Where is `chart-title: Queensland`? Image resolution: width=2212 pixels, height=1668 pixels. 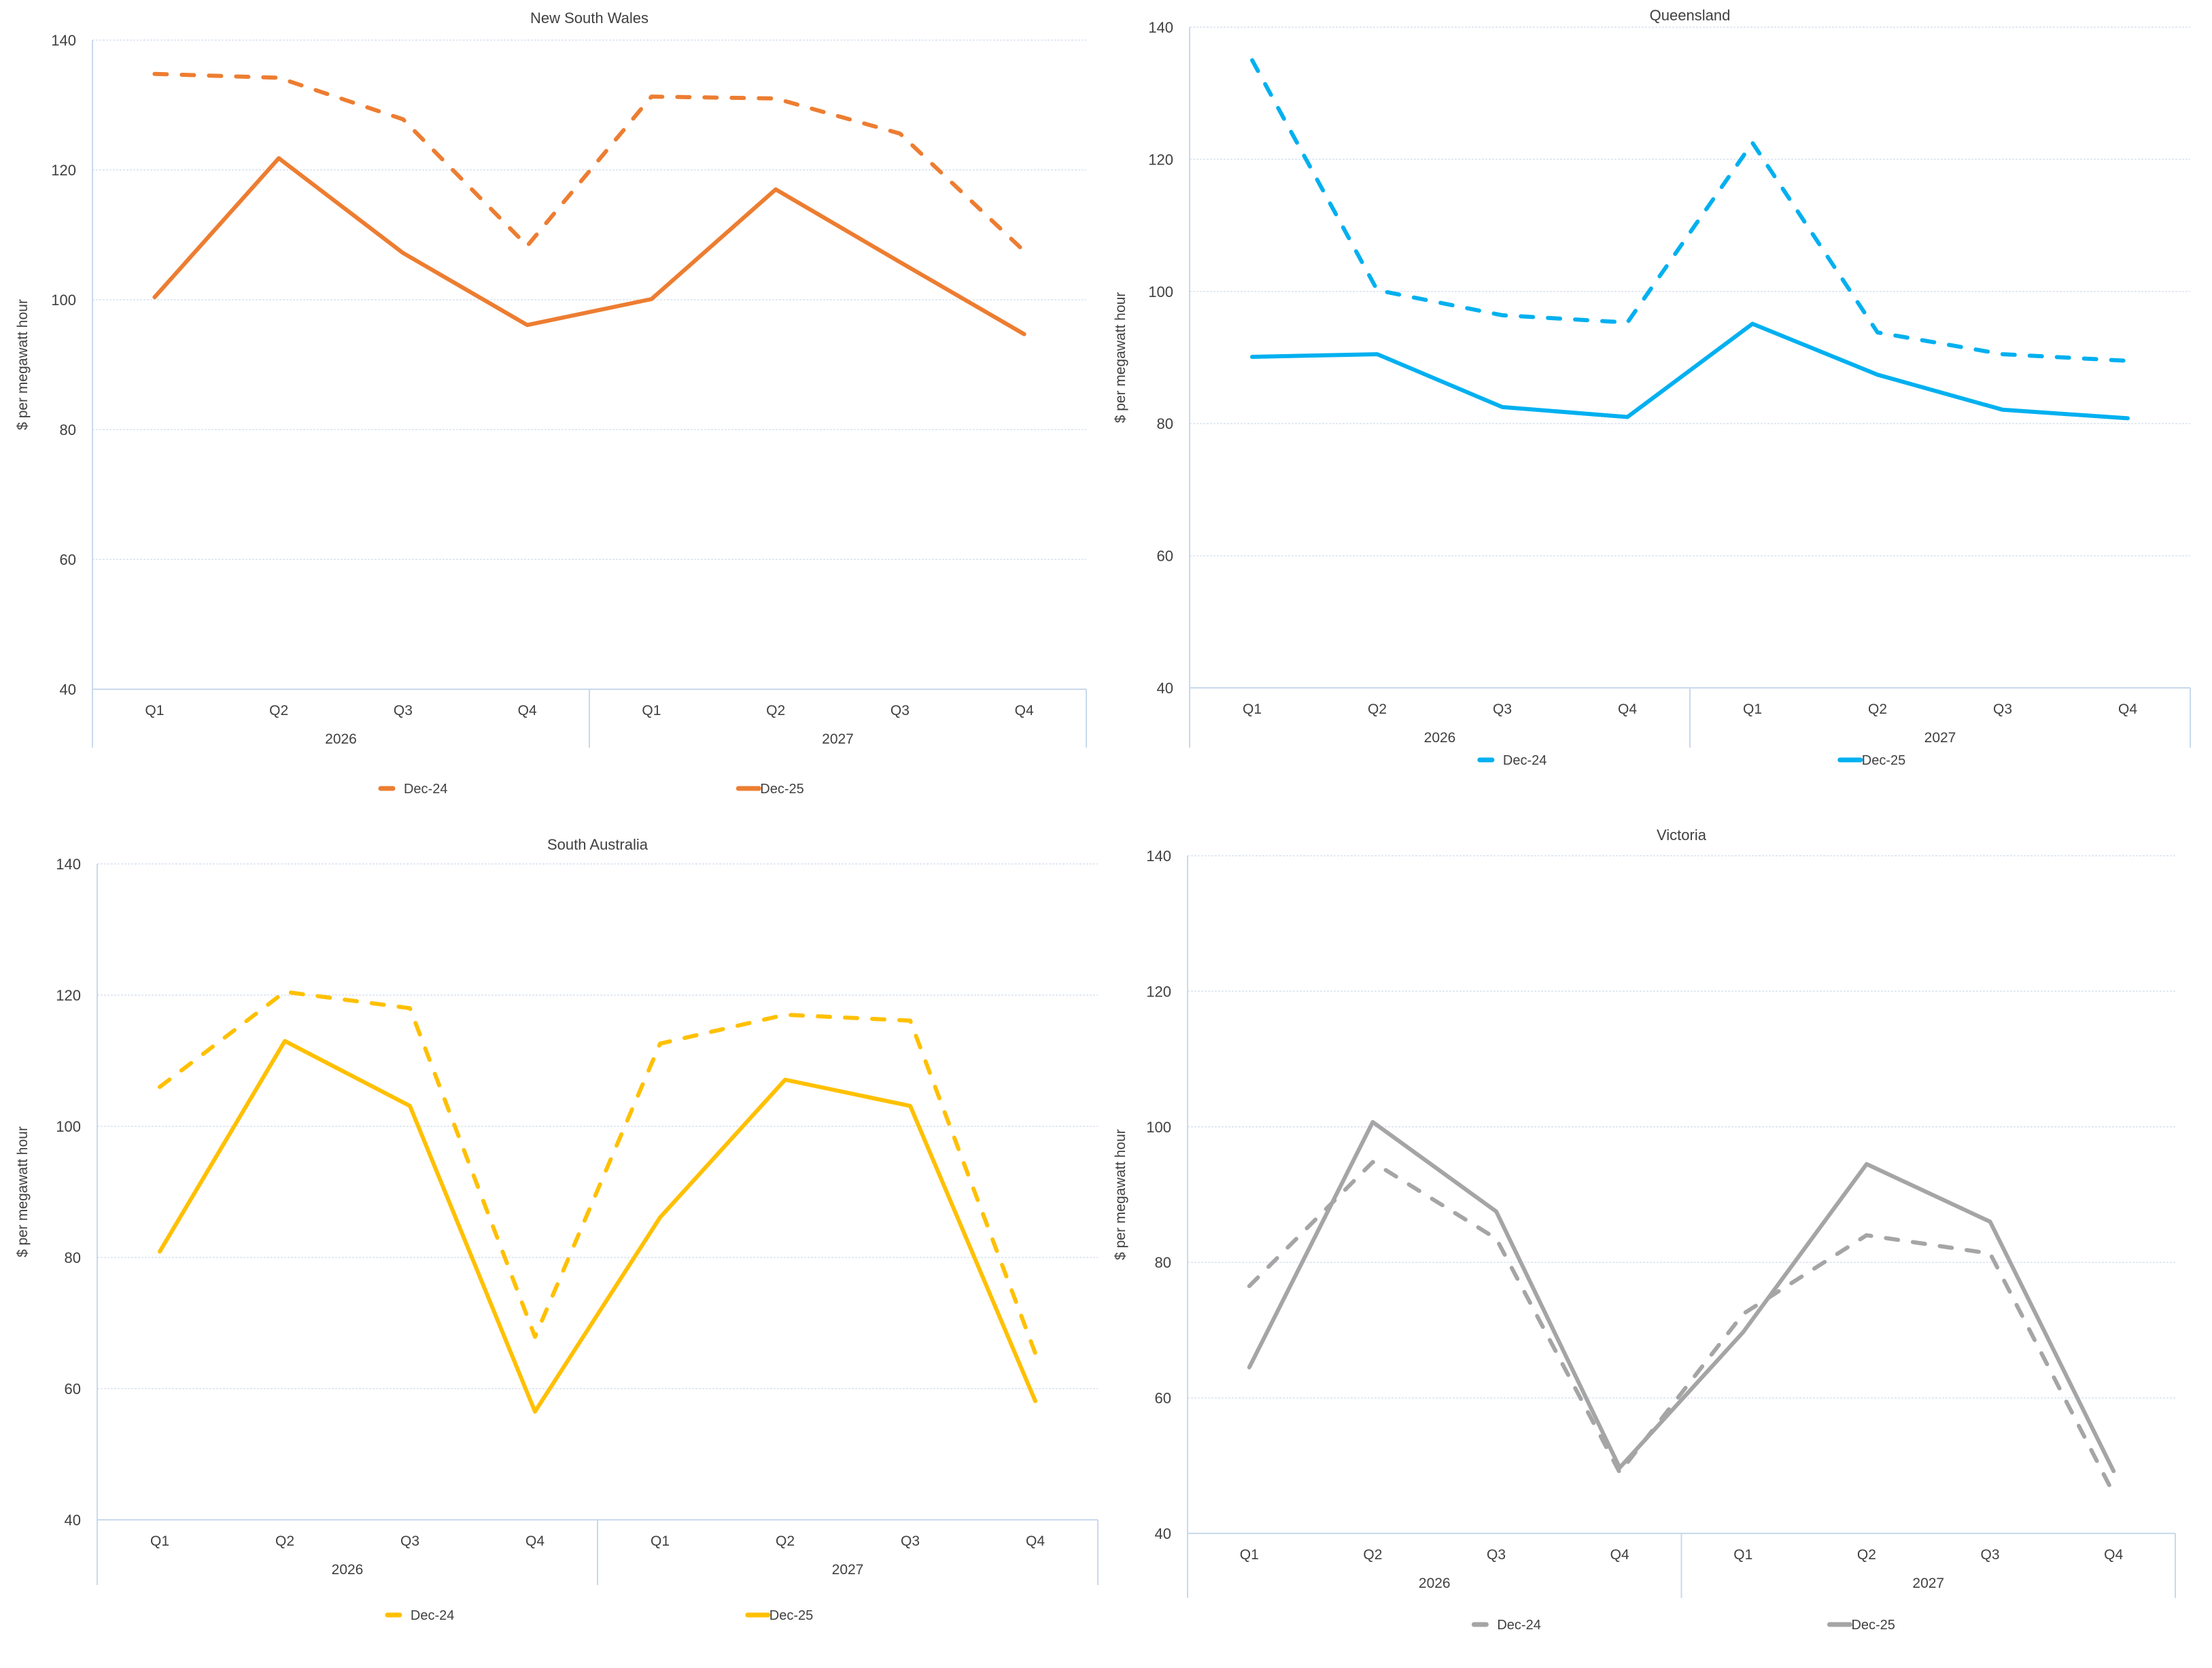
chart-title: Queensland is located at coordinates (1690, 16).